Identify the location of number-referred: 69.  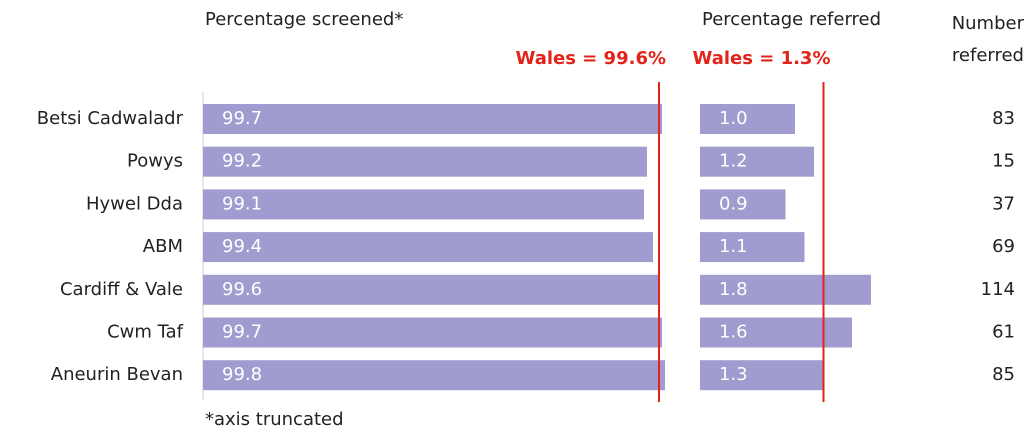
(1003, 246).